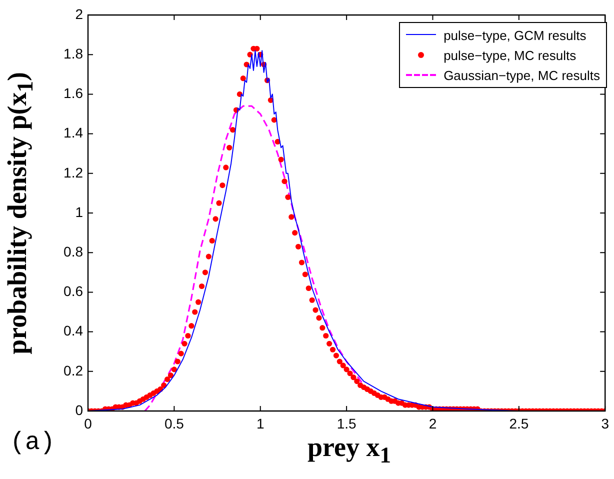 The image size is (614, 479). I want to click on legend-label: pulse−type, GCM results, so click(515, 35).